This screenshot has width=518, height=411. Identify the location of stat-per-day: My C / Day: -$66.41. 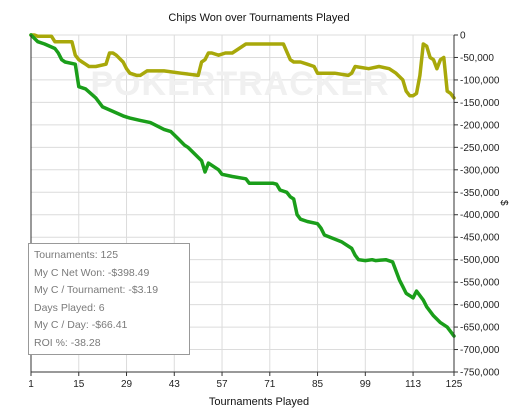
(81, 325).